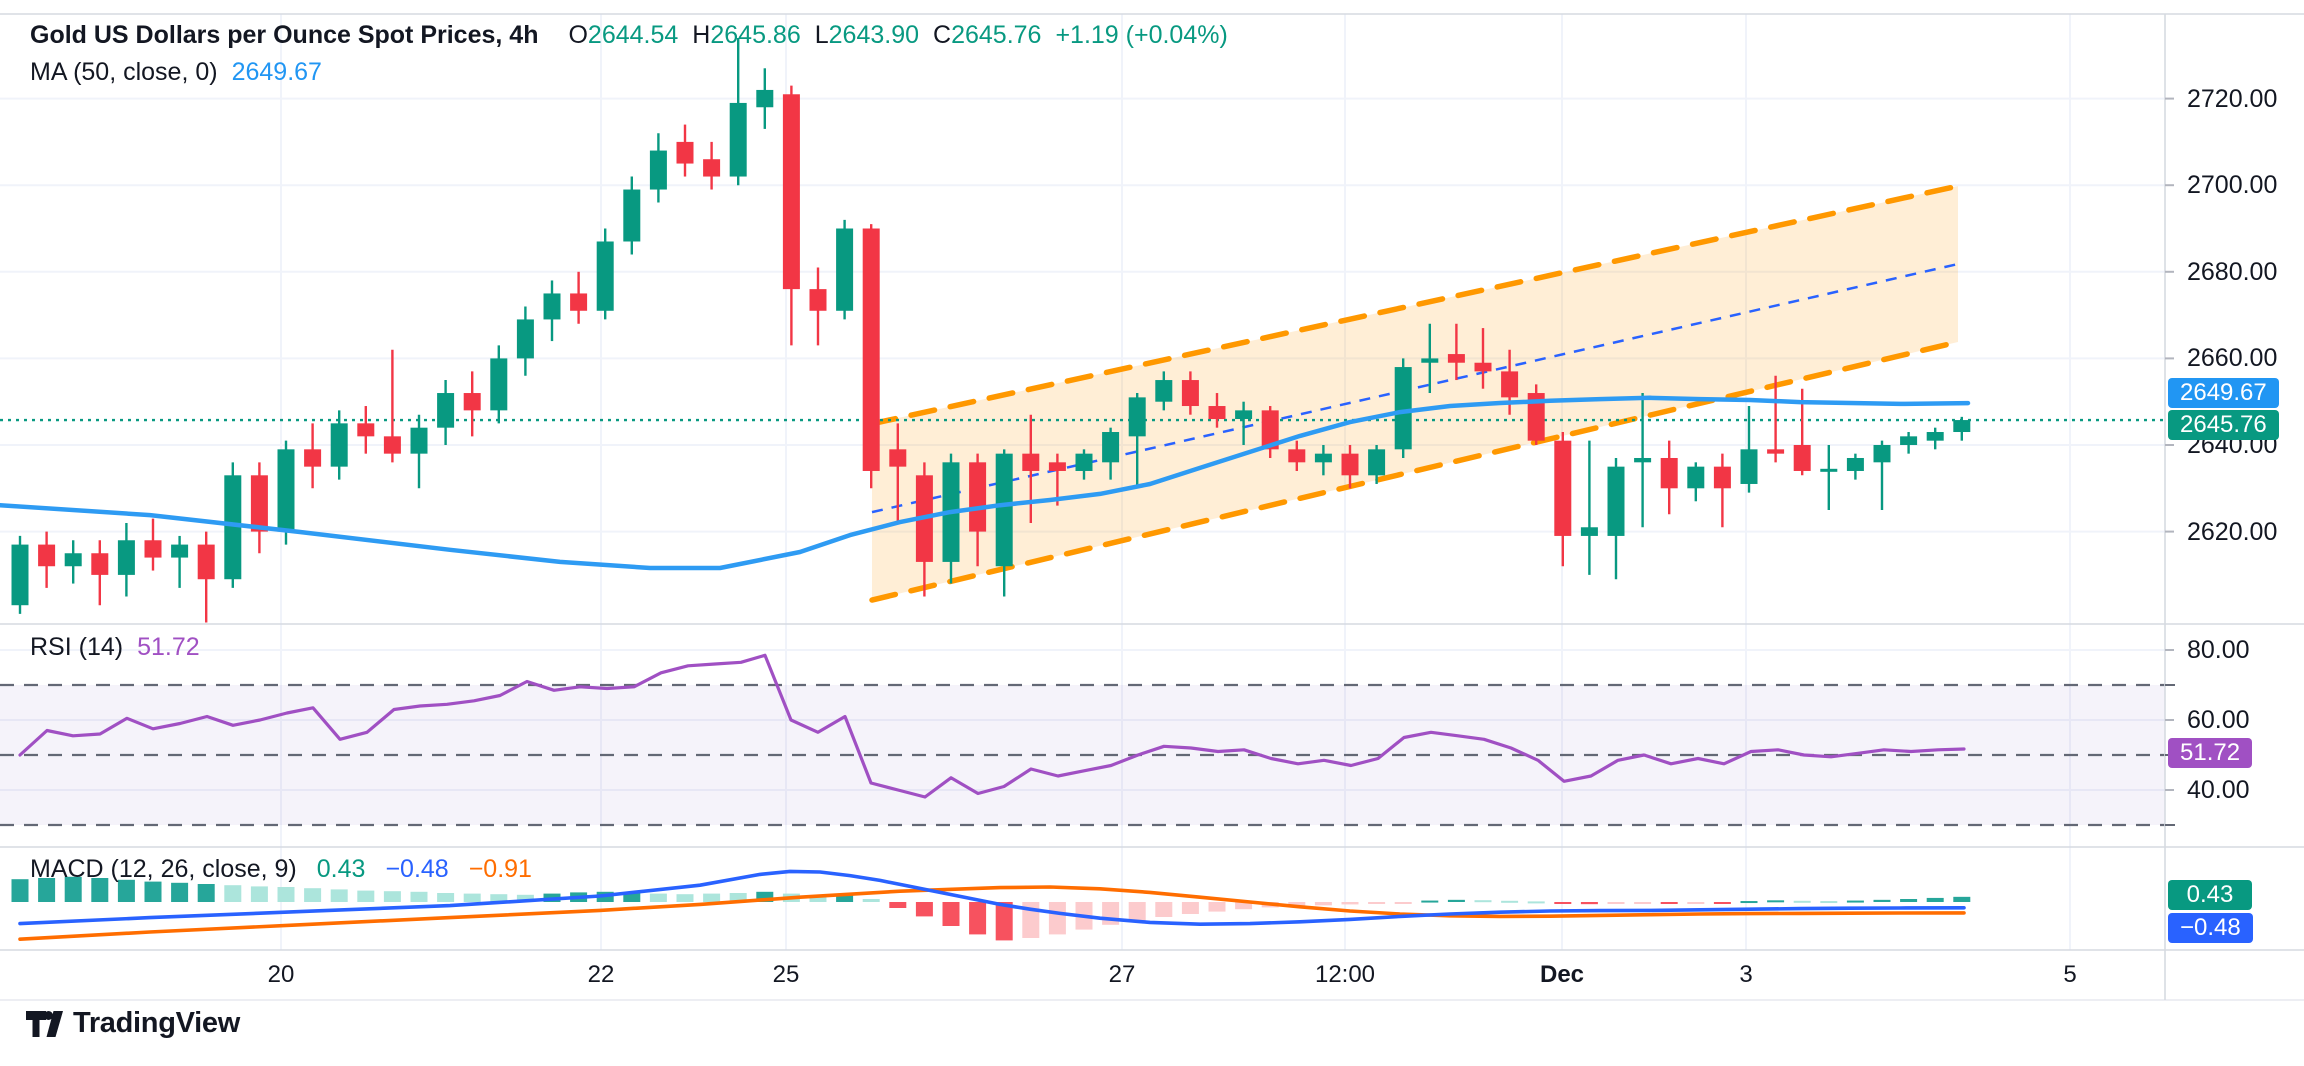 This screenshot has height=1066, width=2304. What do you see at coordinates (2210, 753) in the screenshot?
I see `price-badge: 51.72` at bounding box center [2210, 753].